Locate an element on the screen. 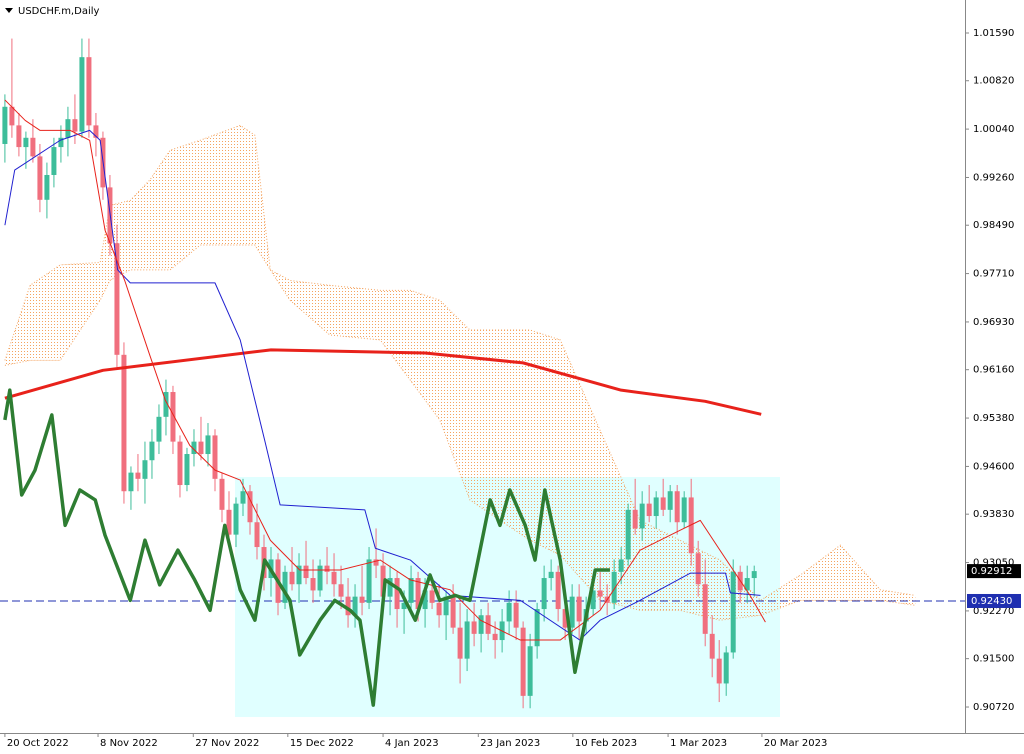 The height and width of the screenshot is (754, 1024). y-tick-label: 0.93830 is located at coordinates (993, 514).